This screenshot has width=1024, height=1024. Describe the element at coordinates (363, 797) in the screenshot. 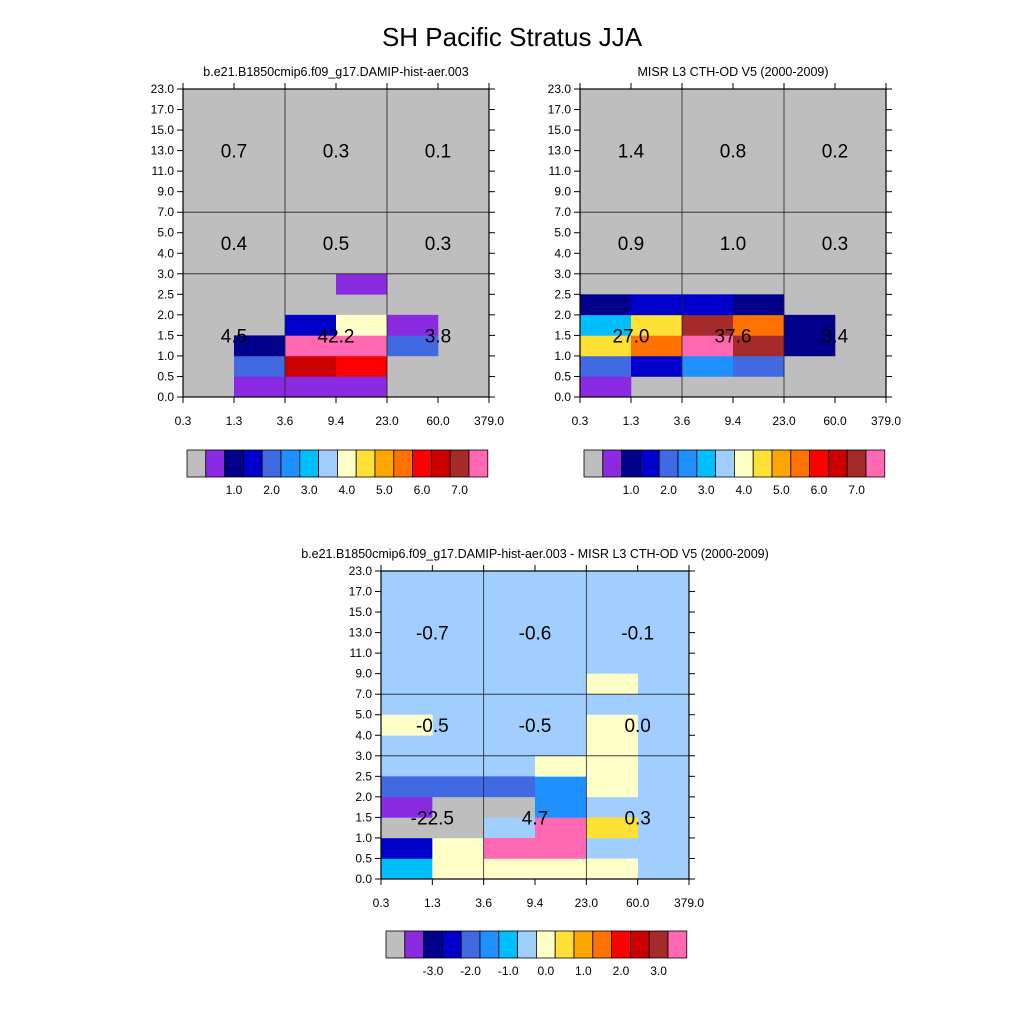

I see `y-tick-label: 2.0` at that location.